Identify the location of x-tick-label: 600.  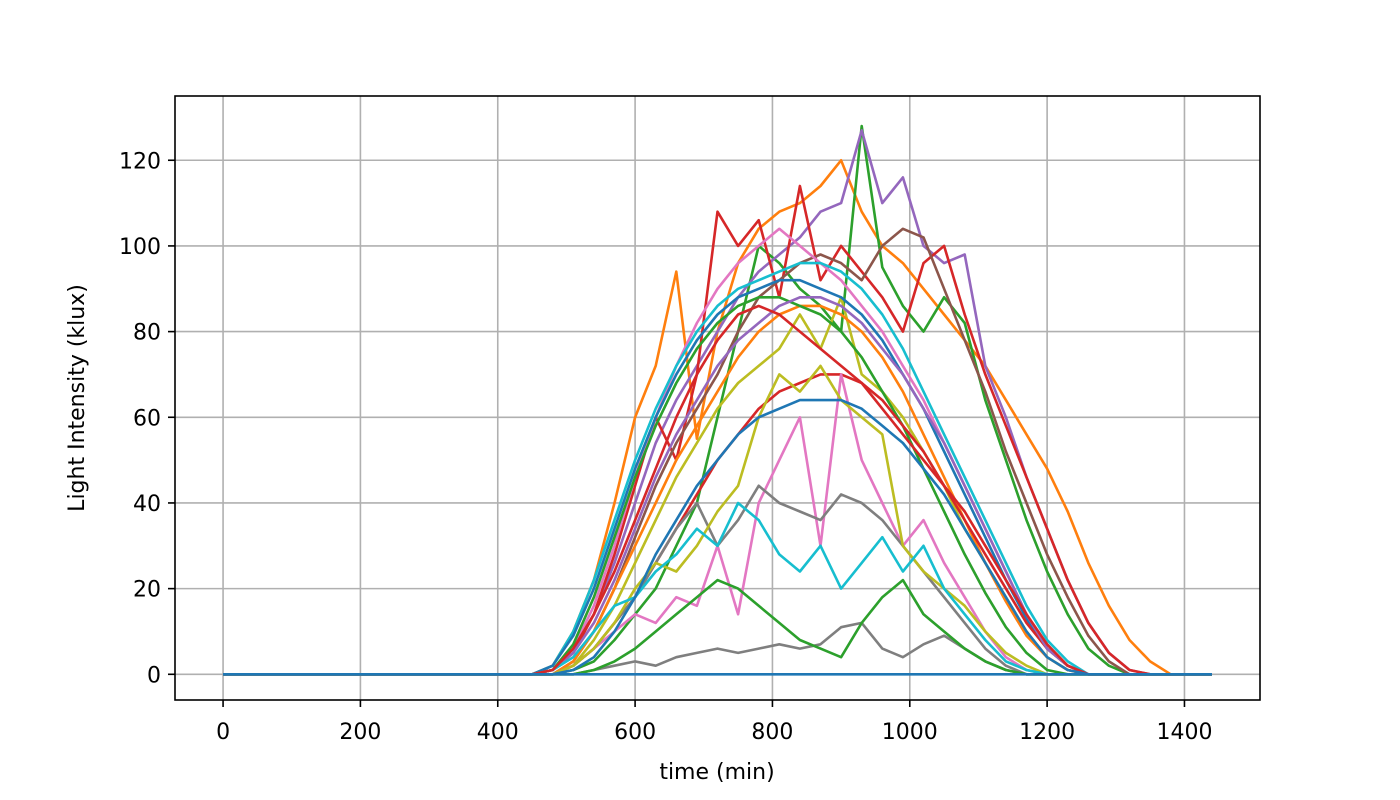
(635, 732).